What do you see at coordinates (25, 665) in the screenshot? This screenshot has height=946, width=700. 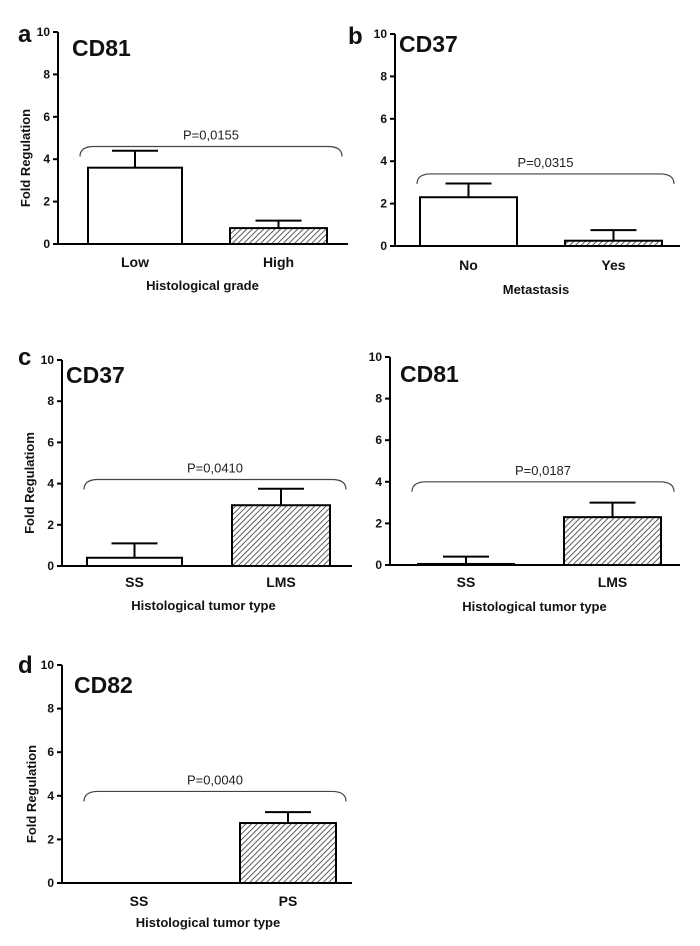 I see `panel-letter-d: d` at bounding box center [25, 665].